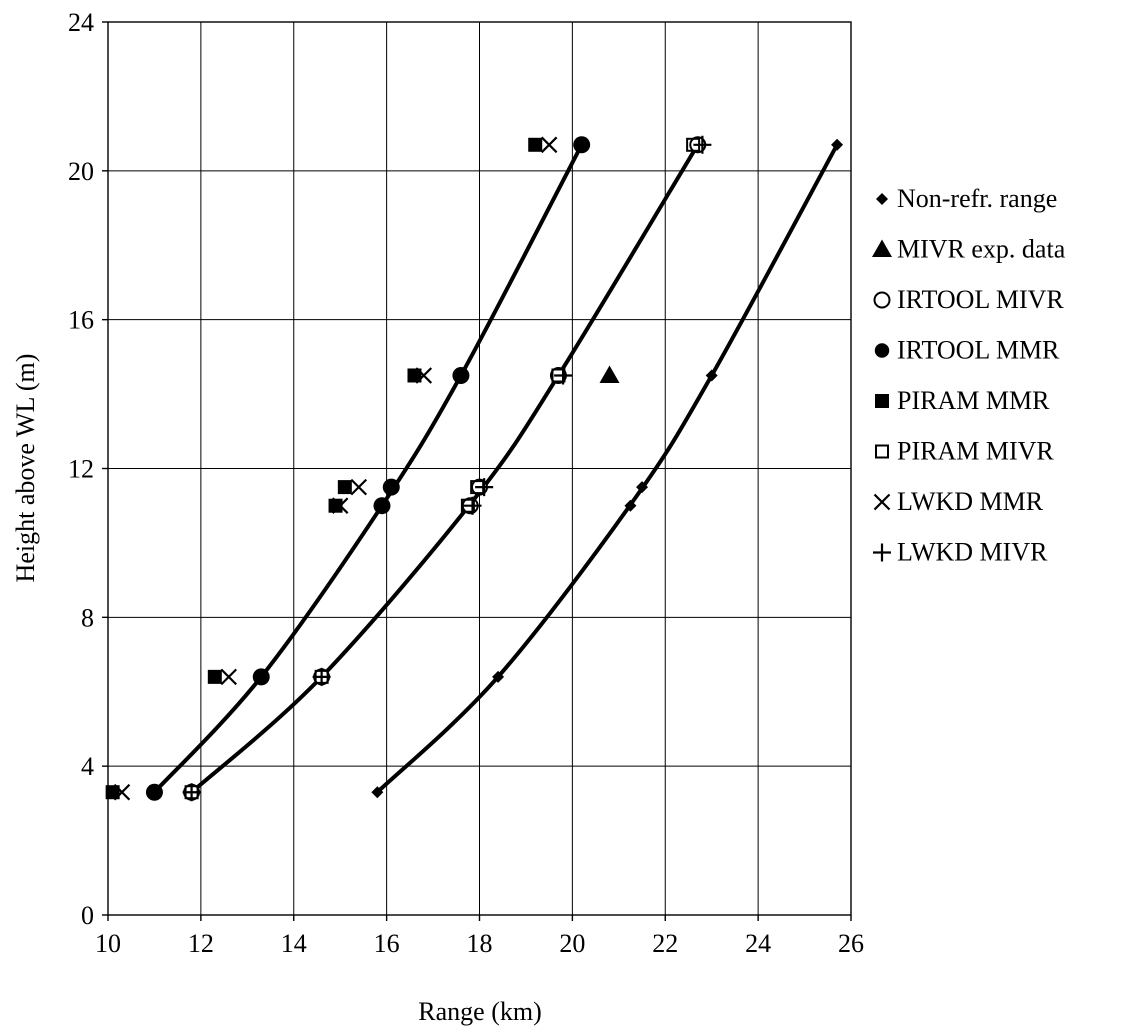 The width and height of the screenshot is (1121, 1032). What do you see at coordinates (981, 249) in the screenshot?
I see `legend-label: MIVR exp. data` at bounding box center [981, 249].